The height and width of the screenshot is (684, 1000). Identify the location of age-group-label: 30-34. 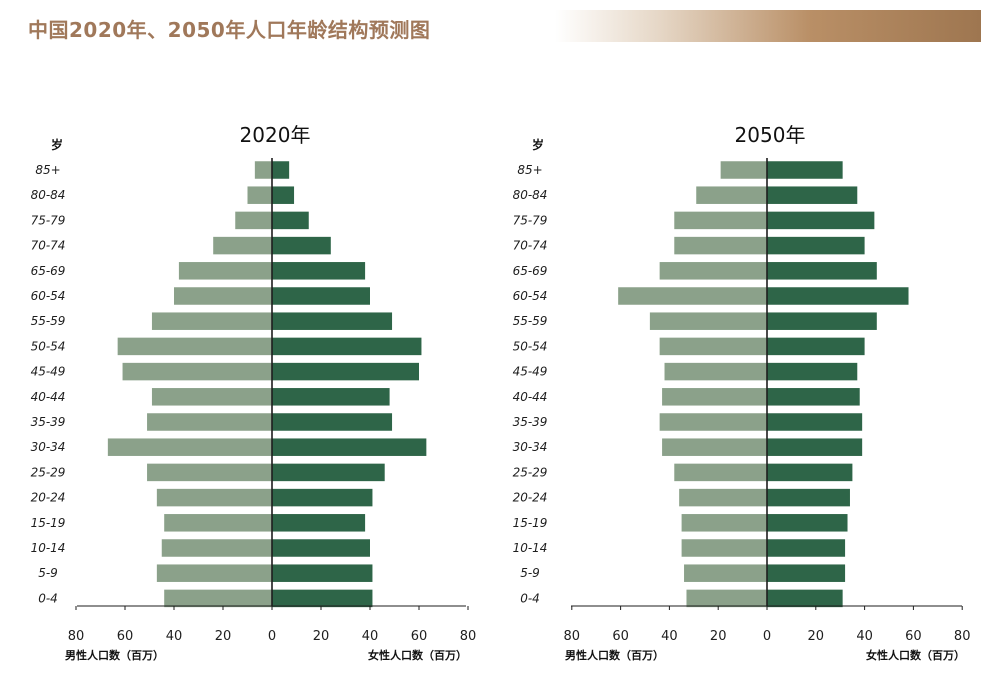
(48, 447).